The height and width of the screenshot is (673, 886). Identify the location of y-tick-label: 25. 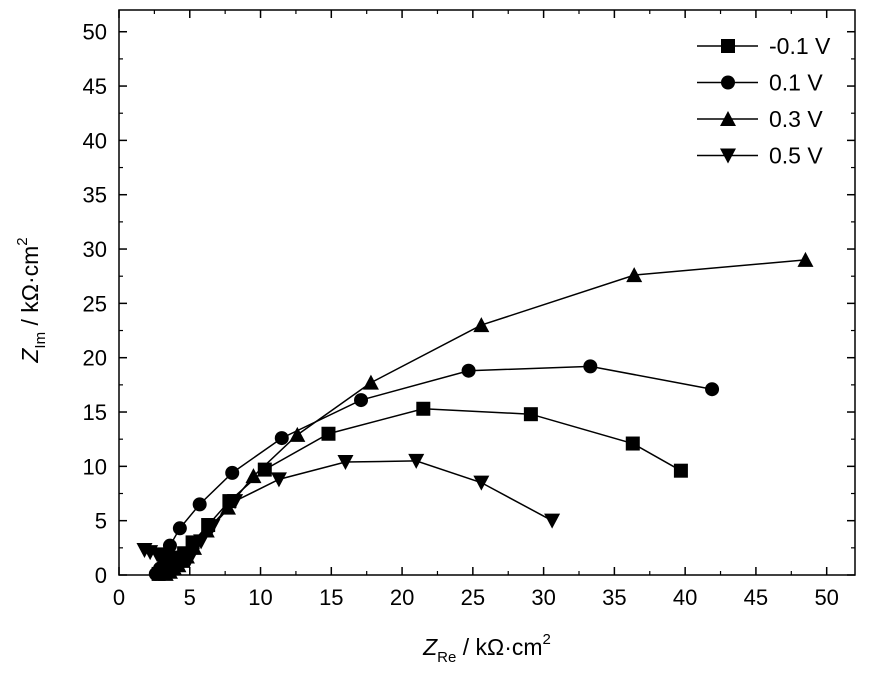
(95, 303).